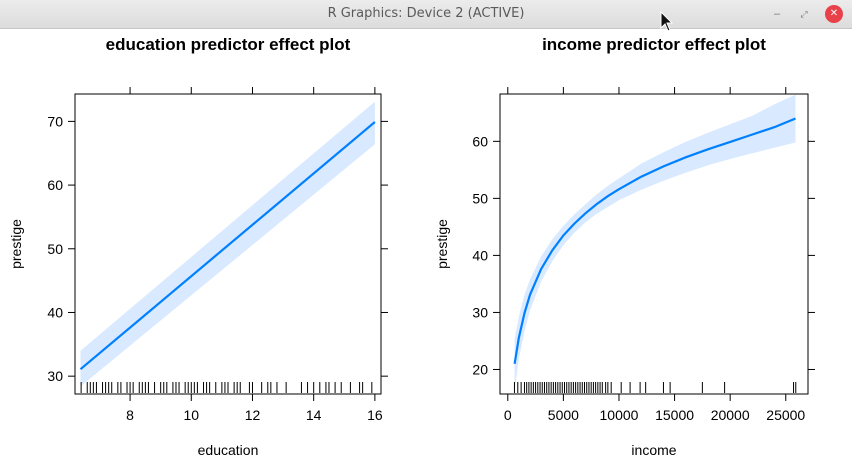 The height and width of the screenshot is (474, 852). I want to click on close-button: ✕, so click(834, 14).